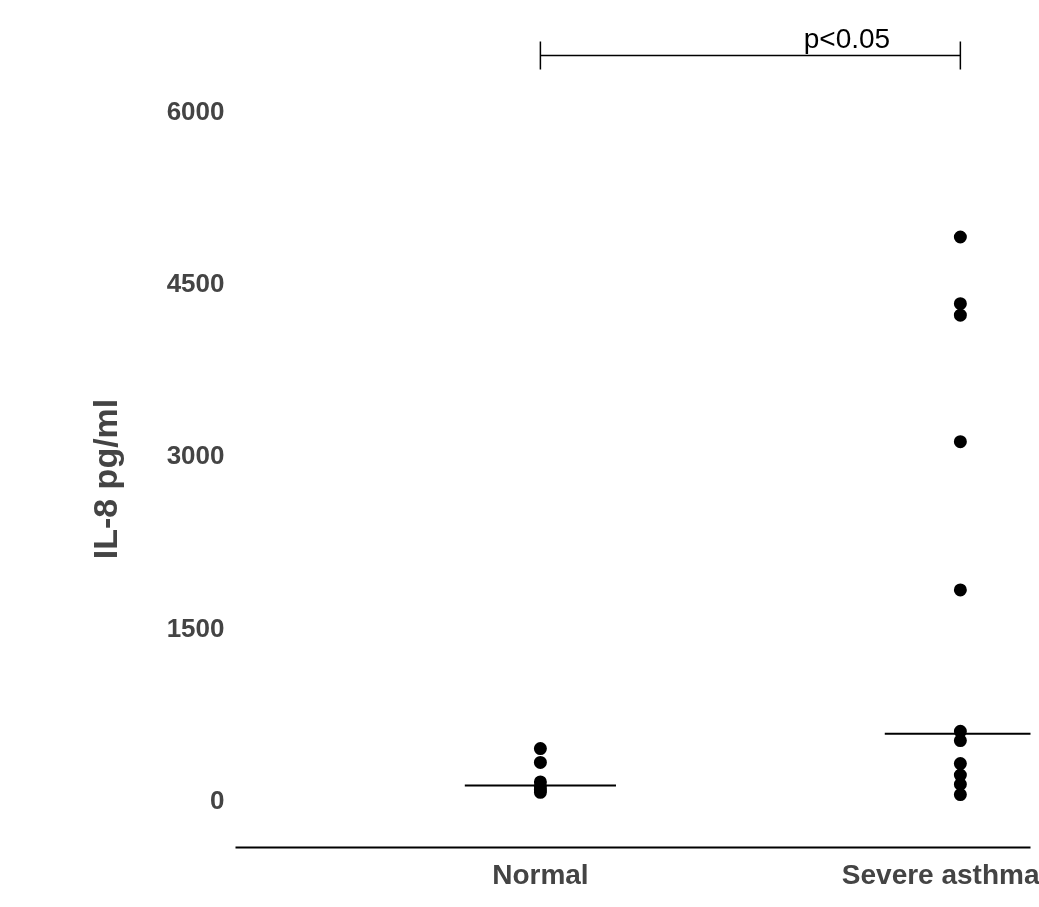  I want to click on y-tick-label: 1500, so click(195, 627).